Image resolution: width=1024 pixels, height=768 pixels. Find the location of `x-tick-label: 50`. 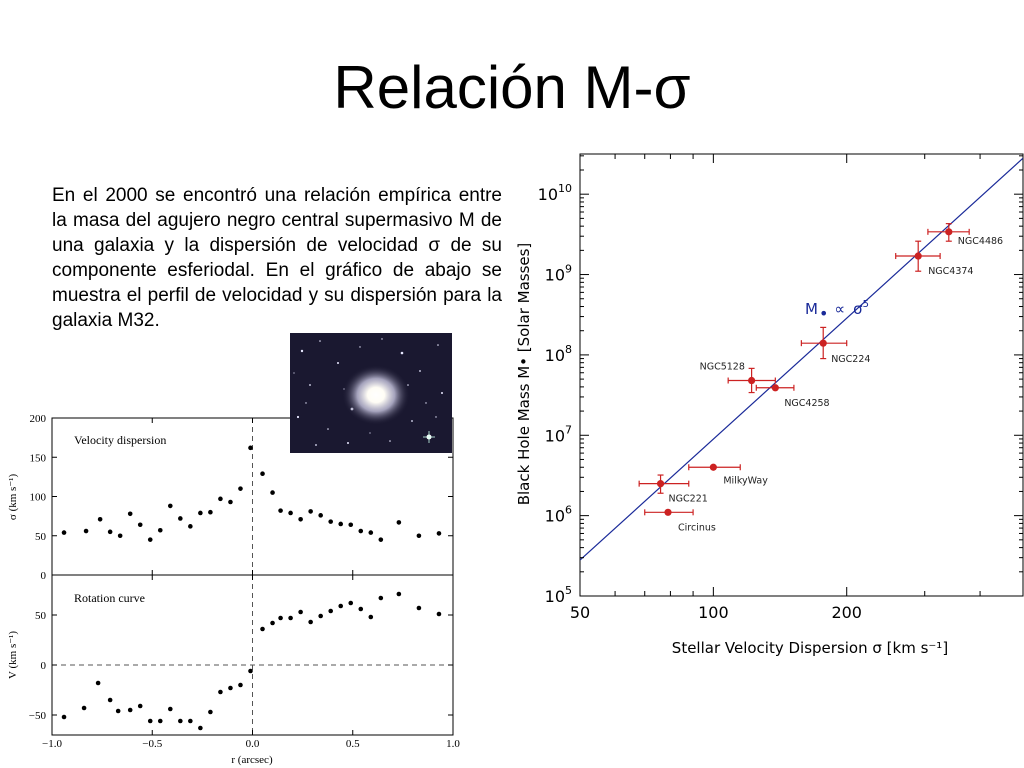

x-tick-label: 50 is located at coordinates (580, 612).